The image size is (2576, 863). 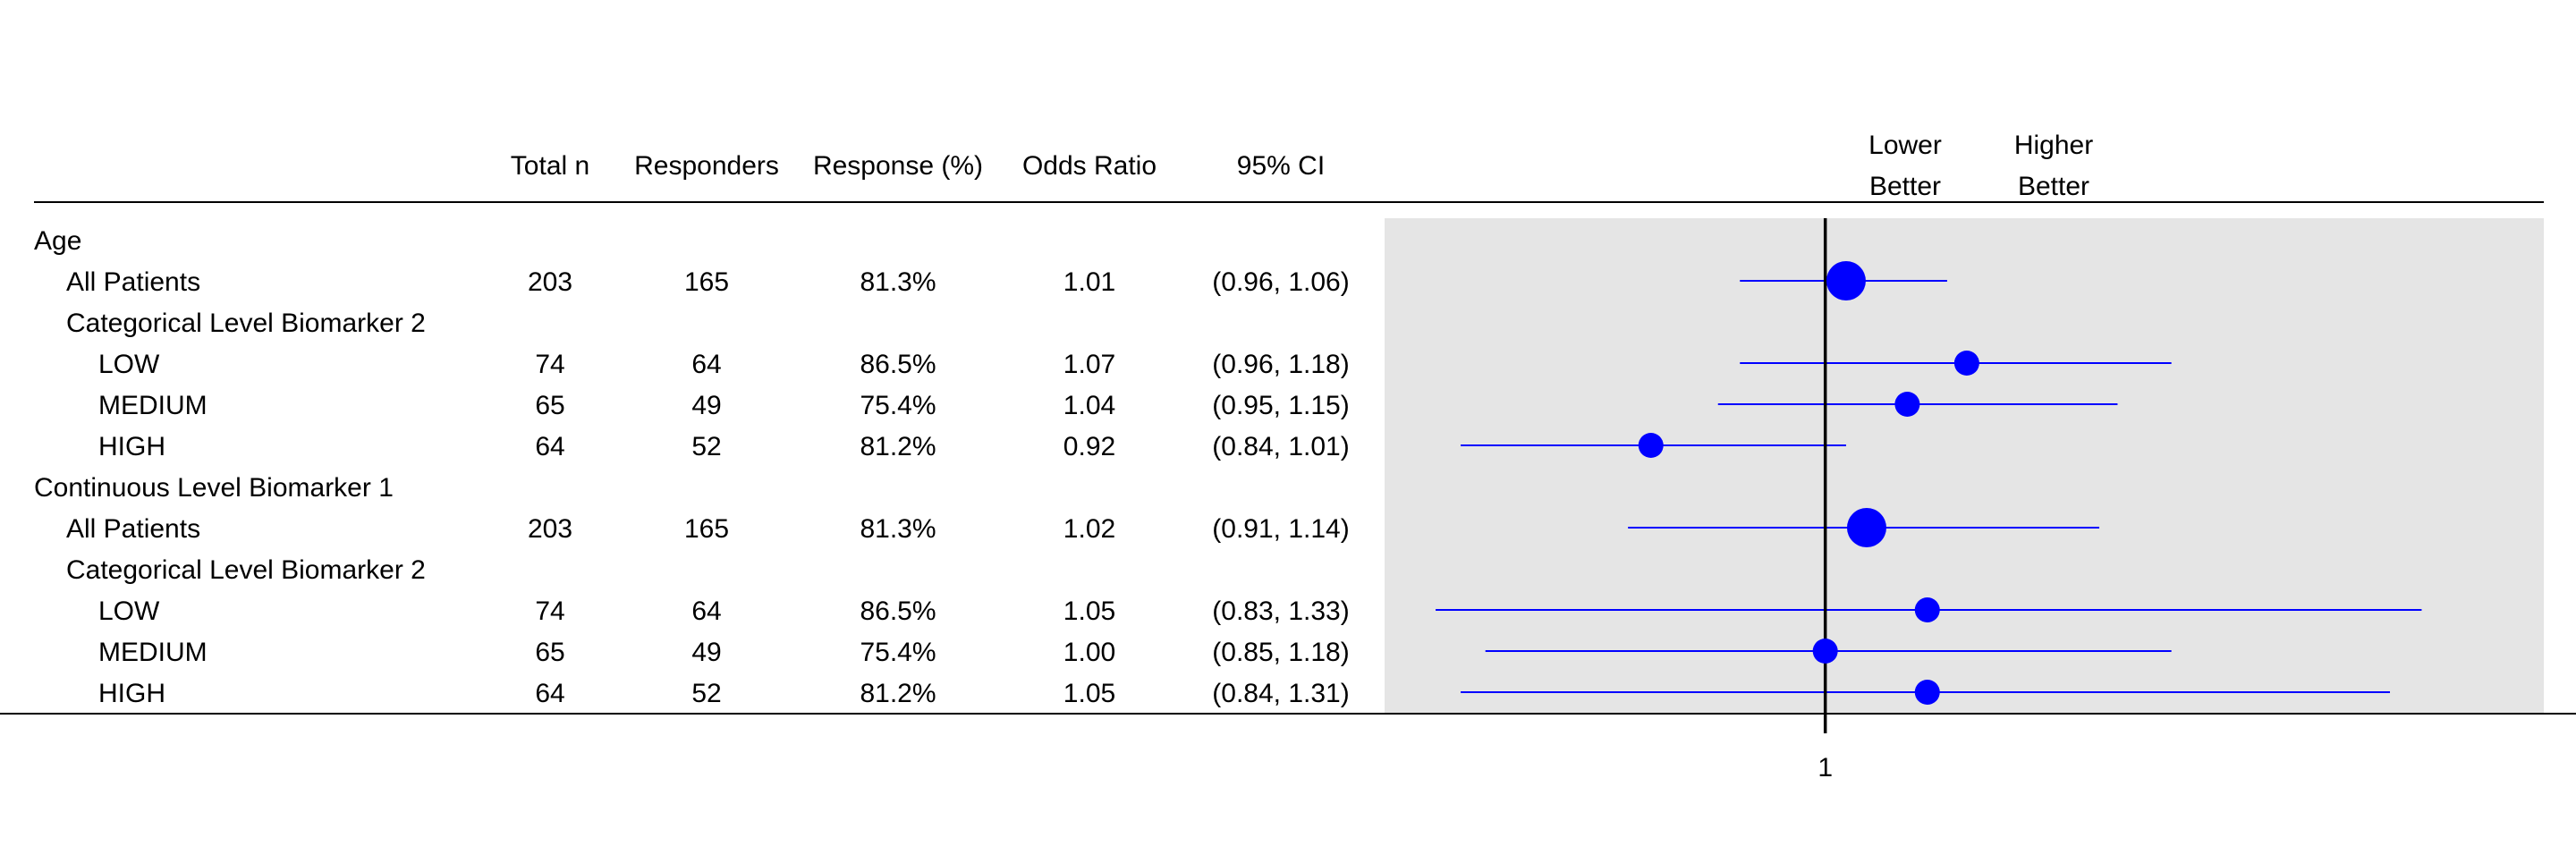 I want to click on table-row: Age, so click(x=57, y=241).